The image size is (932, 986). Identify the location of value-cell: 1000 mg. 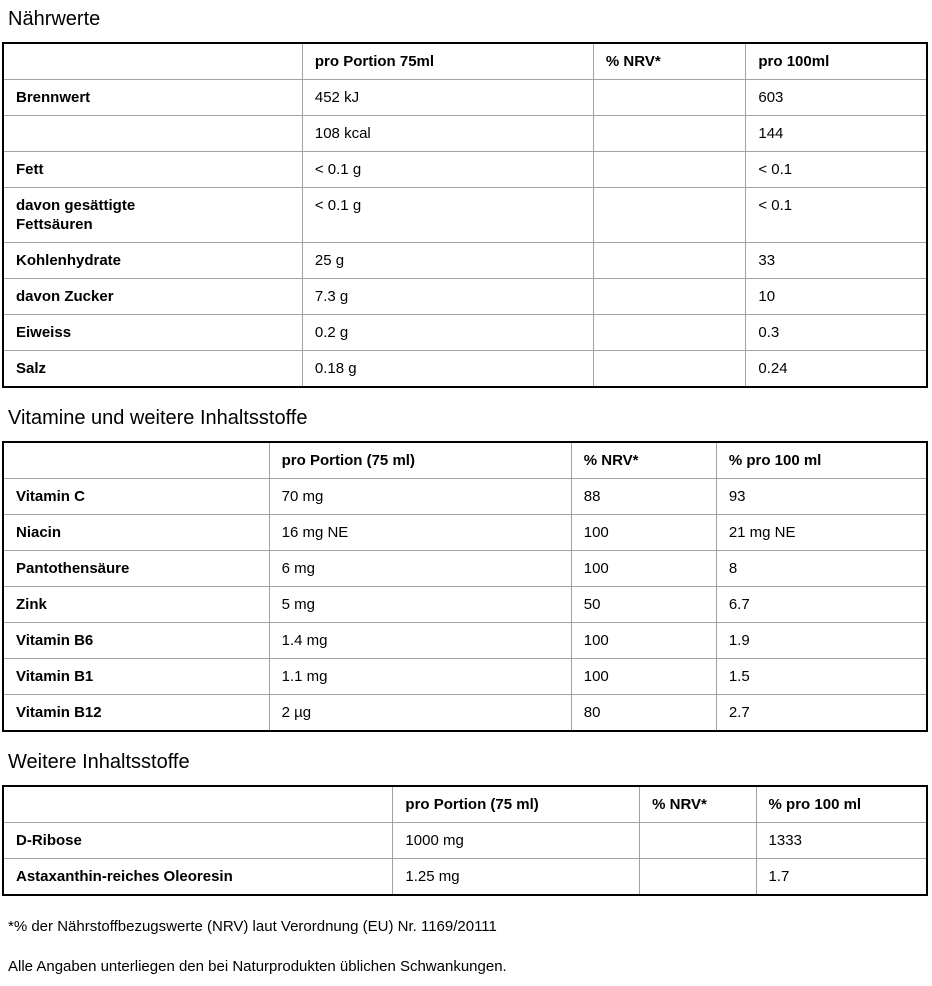
(516, 840).